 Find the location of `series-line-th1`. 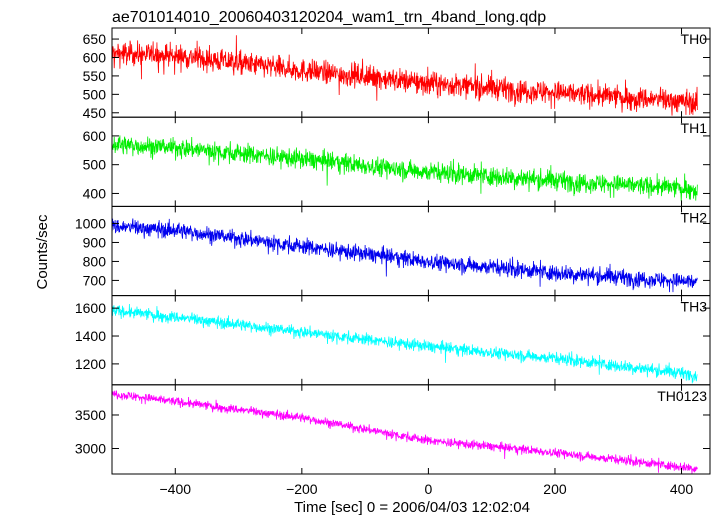

series-line-th1 is located at coordinates (405, 168).